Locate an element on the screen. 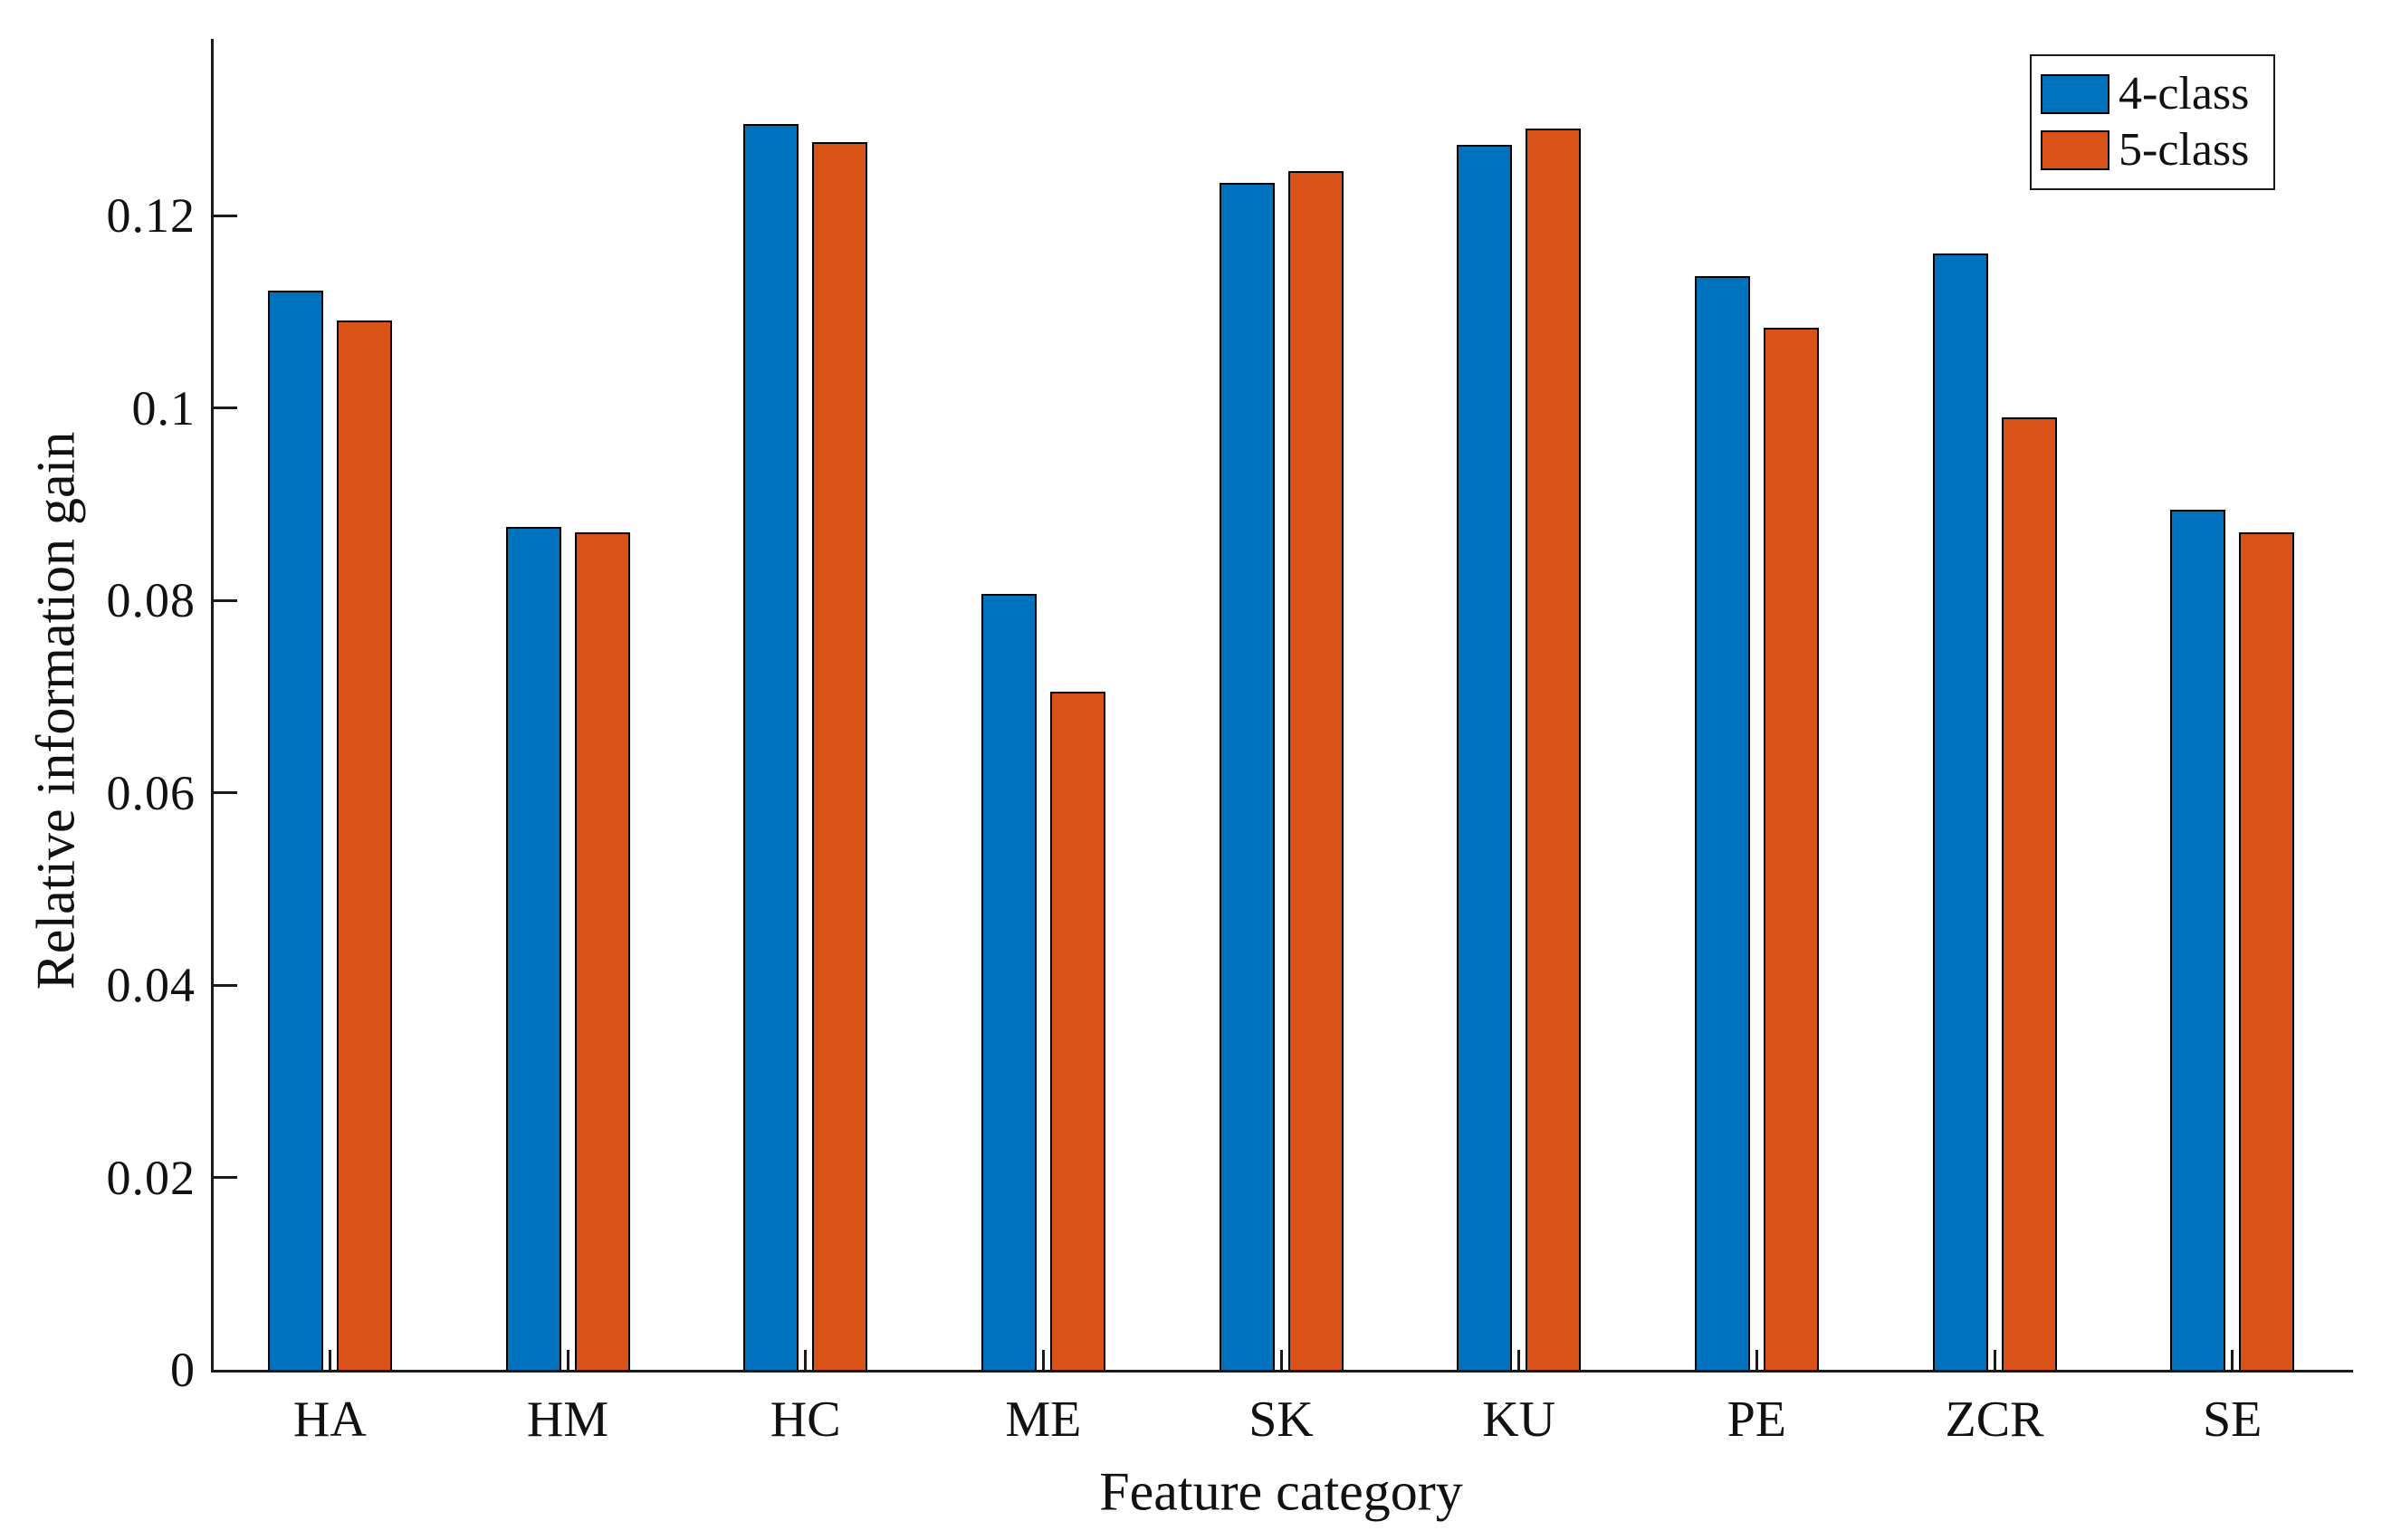 The width and height of the screenshot is (2382, 1540). x-tick-mark-PE is located at coordinates (1756, 1360).